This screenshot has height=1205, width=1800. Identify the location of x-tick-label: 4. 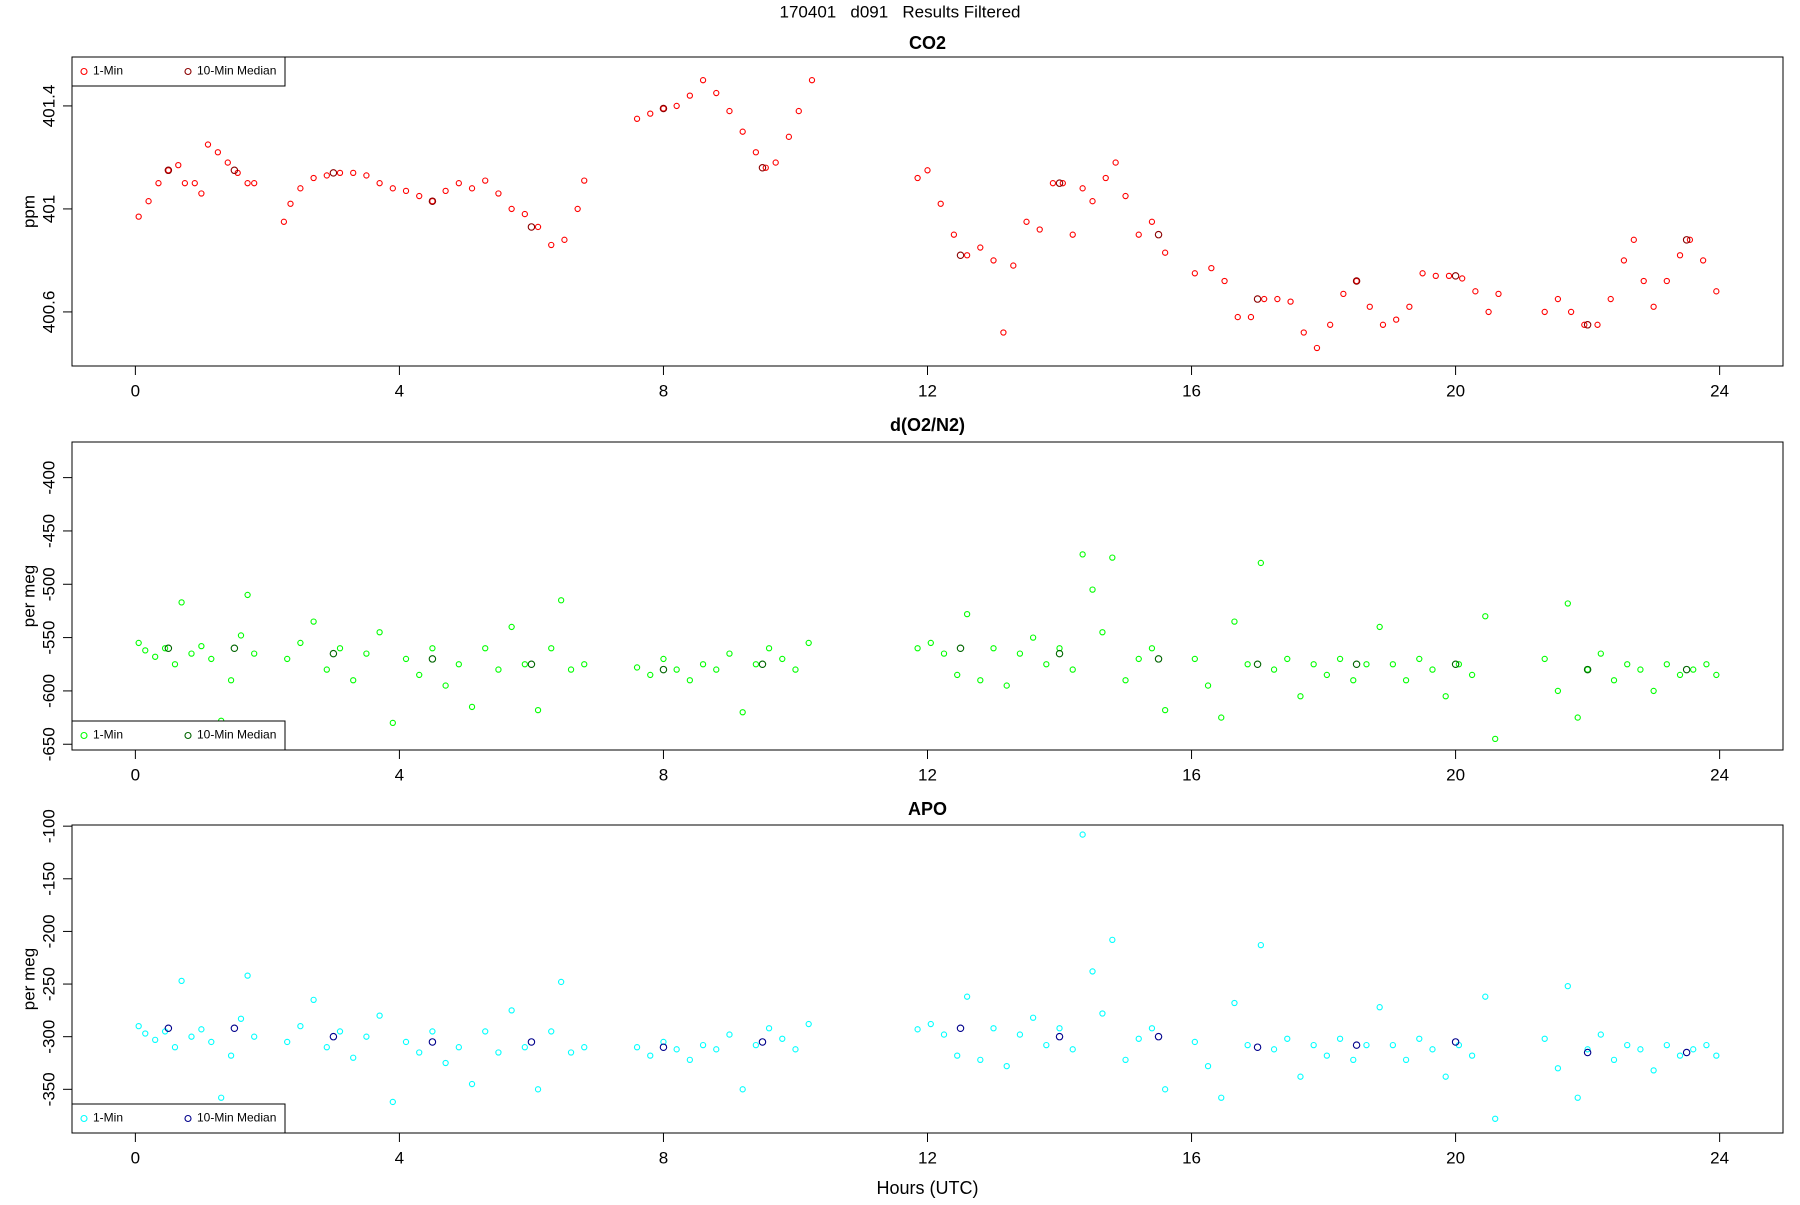
(399, 390).